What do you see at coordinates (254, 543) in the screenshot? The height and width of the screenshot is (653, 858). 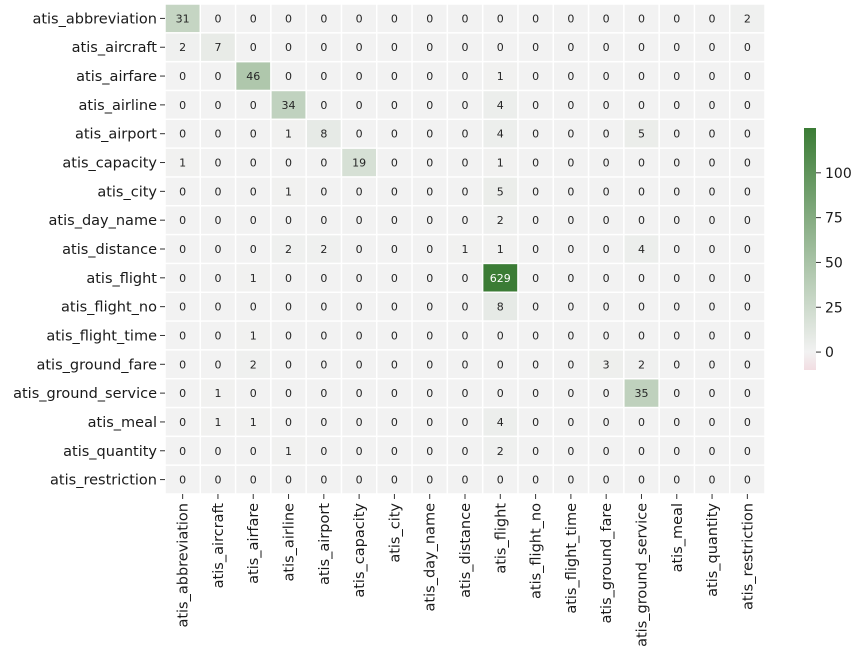 I see `column-label: atis_airfare` at bounding box center [254, 543].